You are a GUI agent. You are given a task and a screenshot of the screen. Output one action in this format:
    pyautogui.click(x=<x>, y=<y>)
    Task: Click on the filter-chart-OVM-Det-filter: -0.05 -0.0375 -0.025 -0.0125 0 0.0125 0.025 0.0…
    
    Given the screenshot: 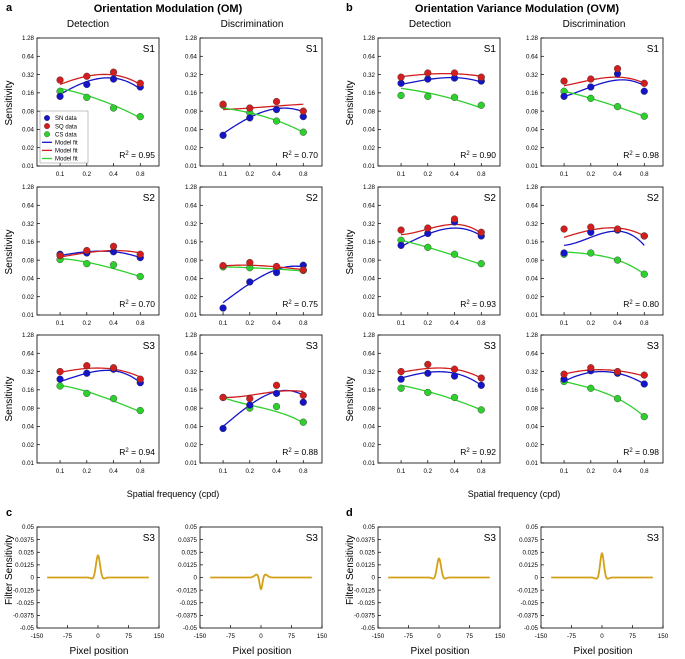 What is the action you would take?
    pyautogui.click(x=430, y=582)
    